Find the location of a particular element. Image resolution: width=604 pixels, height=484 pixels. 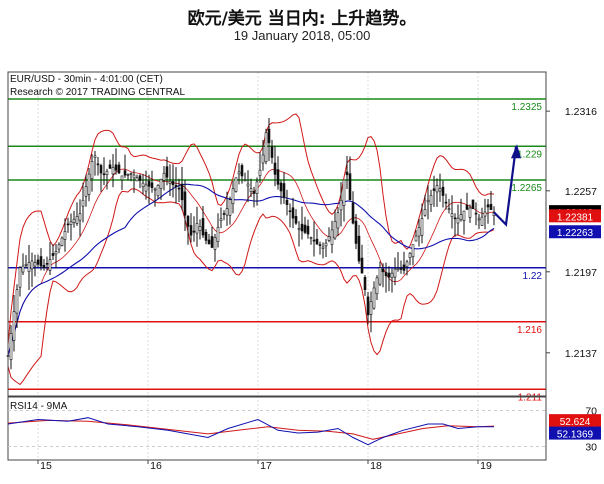

rsi-axis-label: 70 is located at coordinates (591, 412).